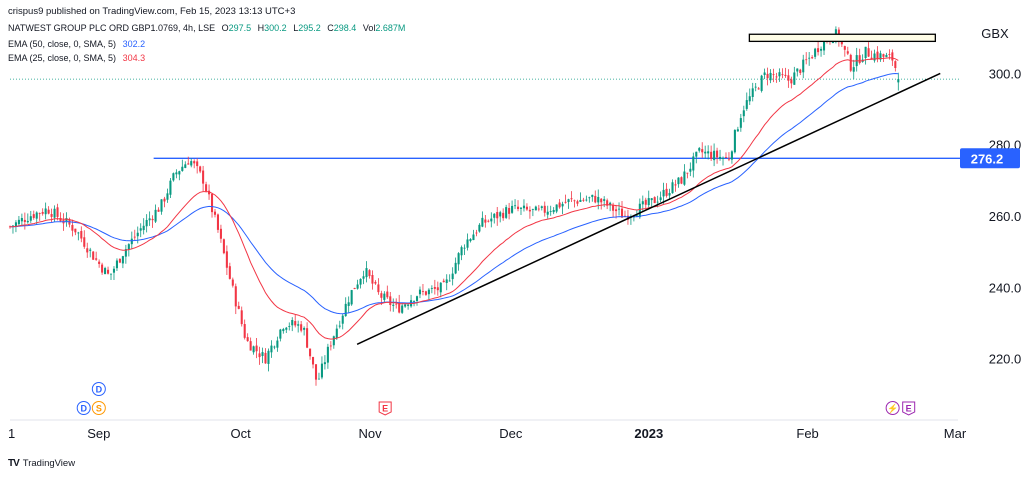 The height and width of the screenshot is (477, 1024). I want to click on ema25-legend: EMA (25, close, 0, SMA, 5) 304.3, so click(78, 58).